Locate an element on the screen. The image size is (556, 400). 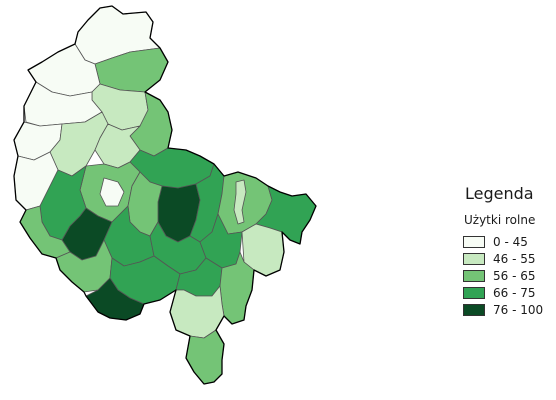
legend-item-0-45: 0 - 45 is located at coordinates (503, 241).